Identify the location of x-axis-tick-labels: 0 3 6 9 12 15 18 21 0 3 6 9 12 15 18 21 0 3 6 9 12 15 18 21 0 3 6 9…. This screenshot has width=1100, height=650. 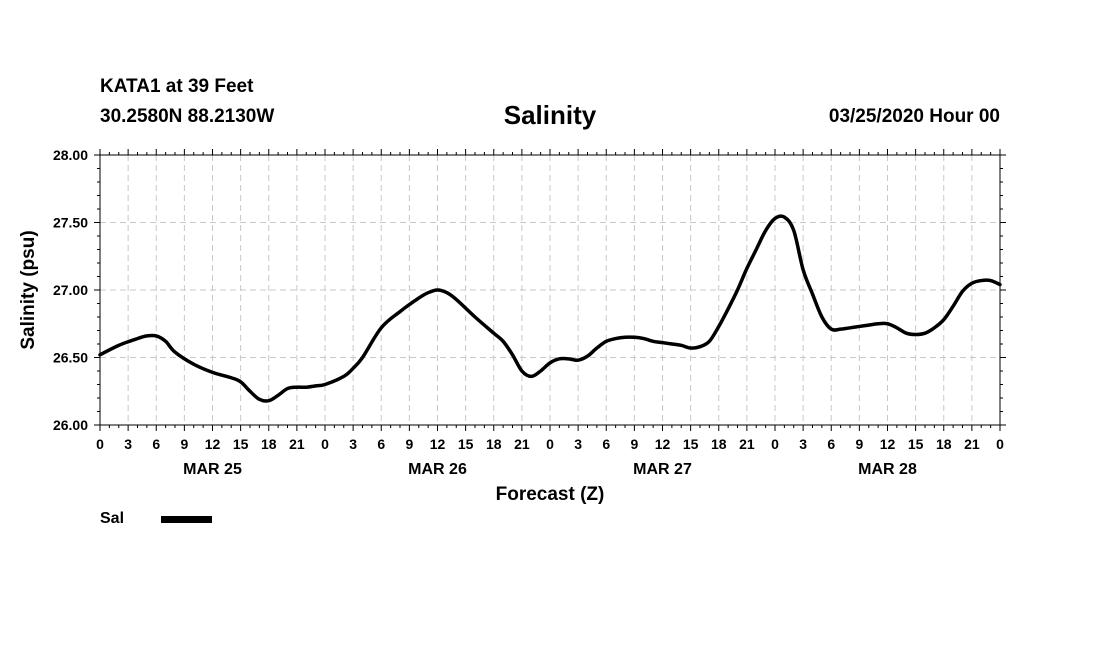
(550, 444).